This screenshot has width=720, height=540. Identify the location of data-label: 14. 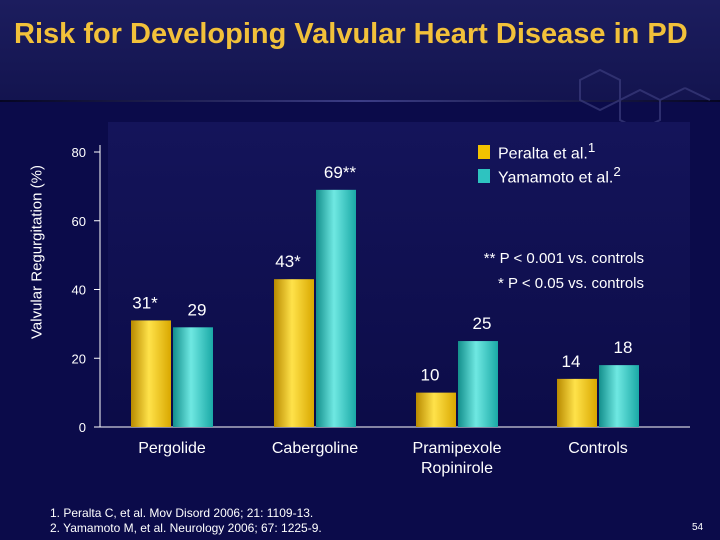
(571, 361).